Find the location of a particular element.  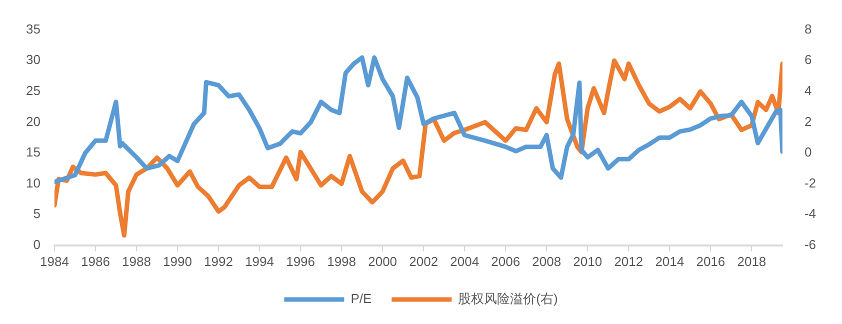

y-tick-label: 5 is located at coordinates (36, 214).